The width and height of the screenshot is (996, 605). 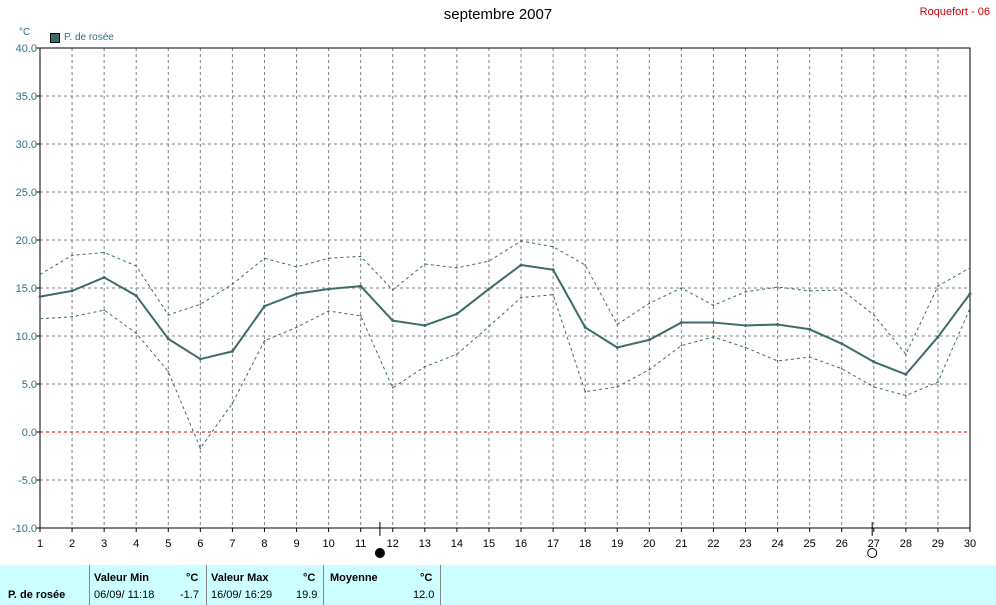 I want to click on max-unit: °C, so click(x=309, y=578).